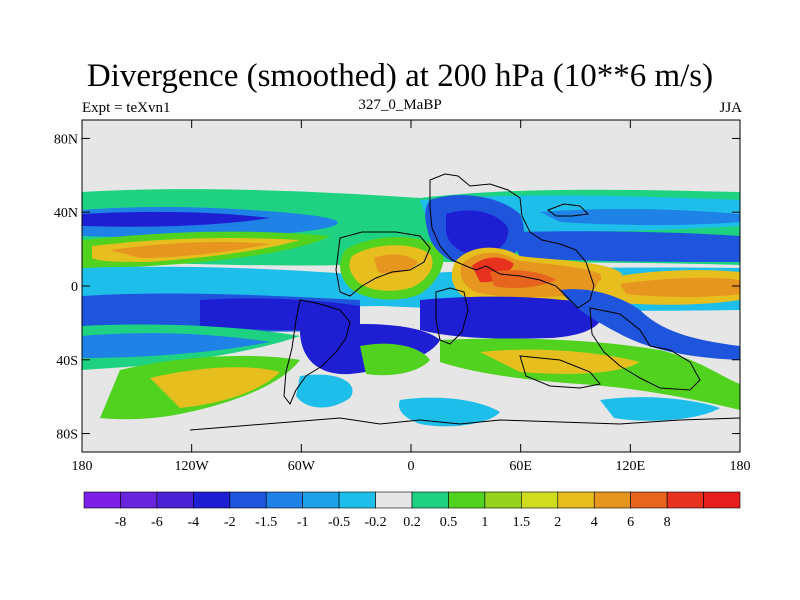 Image resolution: width=800 pixels, height=600 pixels. I want to click on lon-tick-label: 120W, so click(192, 466).